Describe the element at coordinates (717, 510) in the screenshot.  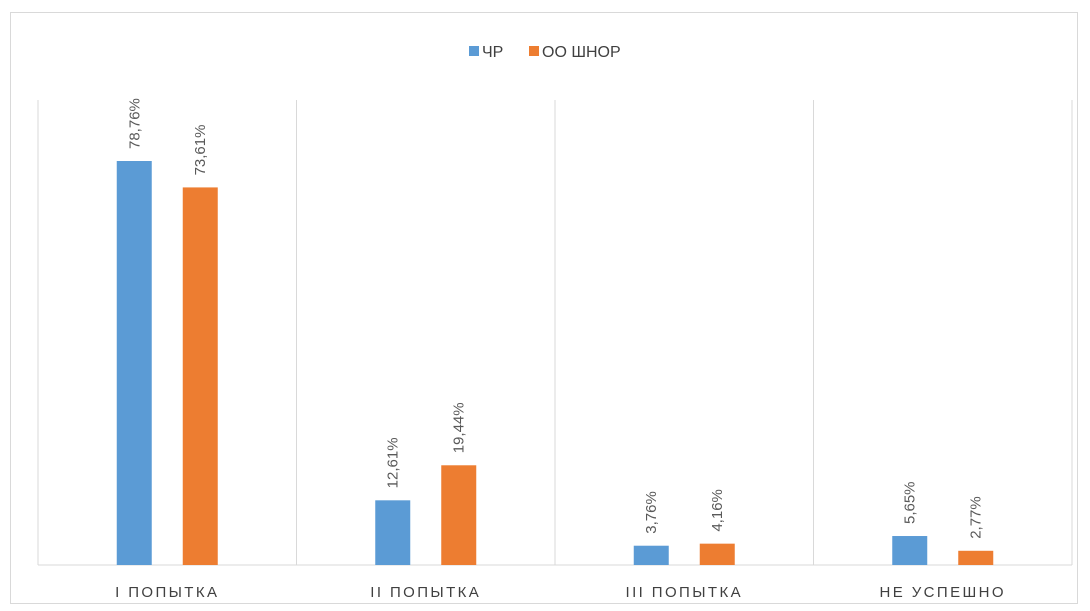
I see `data-label-oo-shnor-2: 4,16%` at that location.